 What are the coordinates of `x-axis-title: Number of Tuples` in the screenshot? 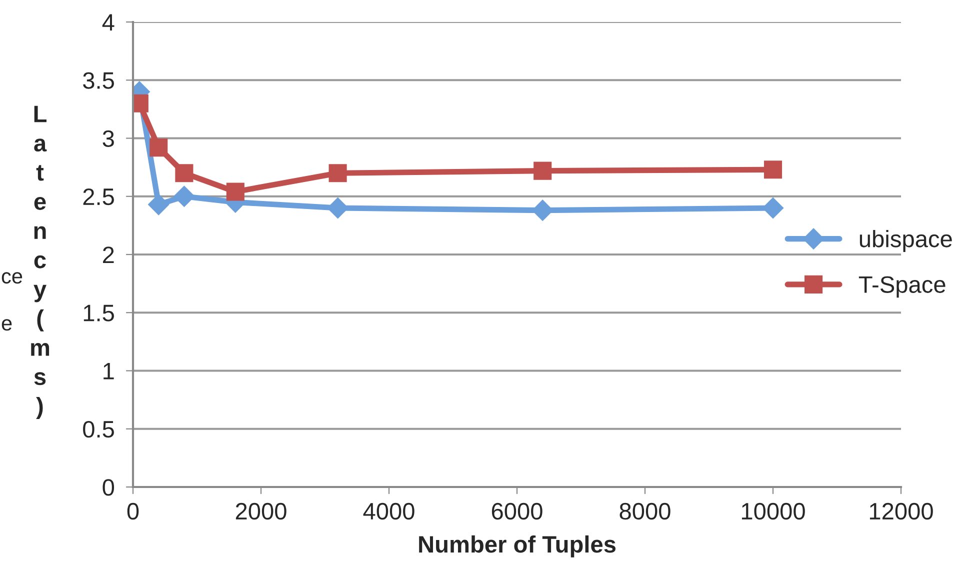 It's located at (517, 546).